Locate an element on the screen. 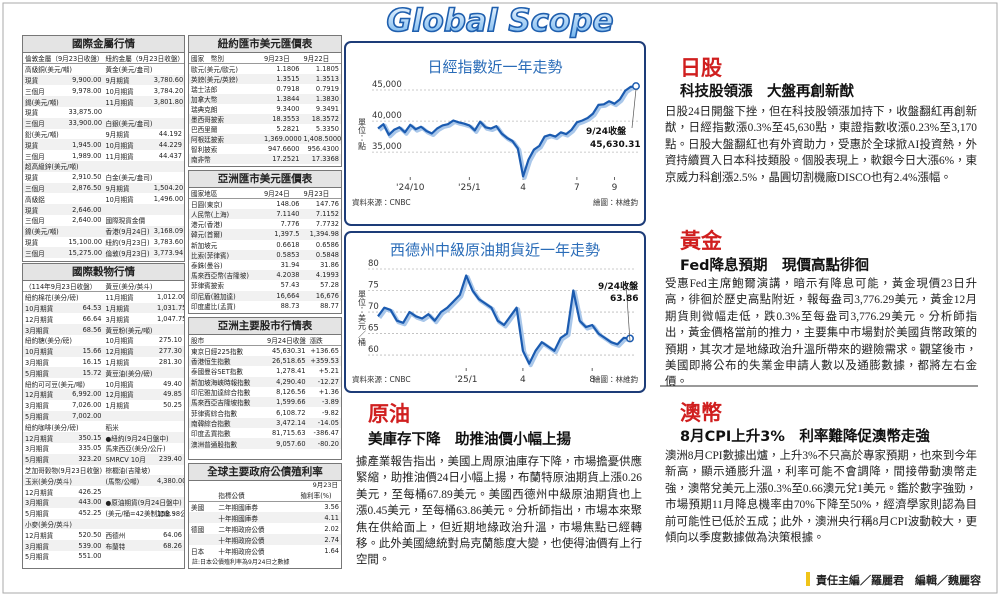 The height and width of the screenshot is (596, 1000). table-cell: 1.1805 is located at coordinates (327, 69).